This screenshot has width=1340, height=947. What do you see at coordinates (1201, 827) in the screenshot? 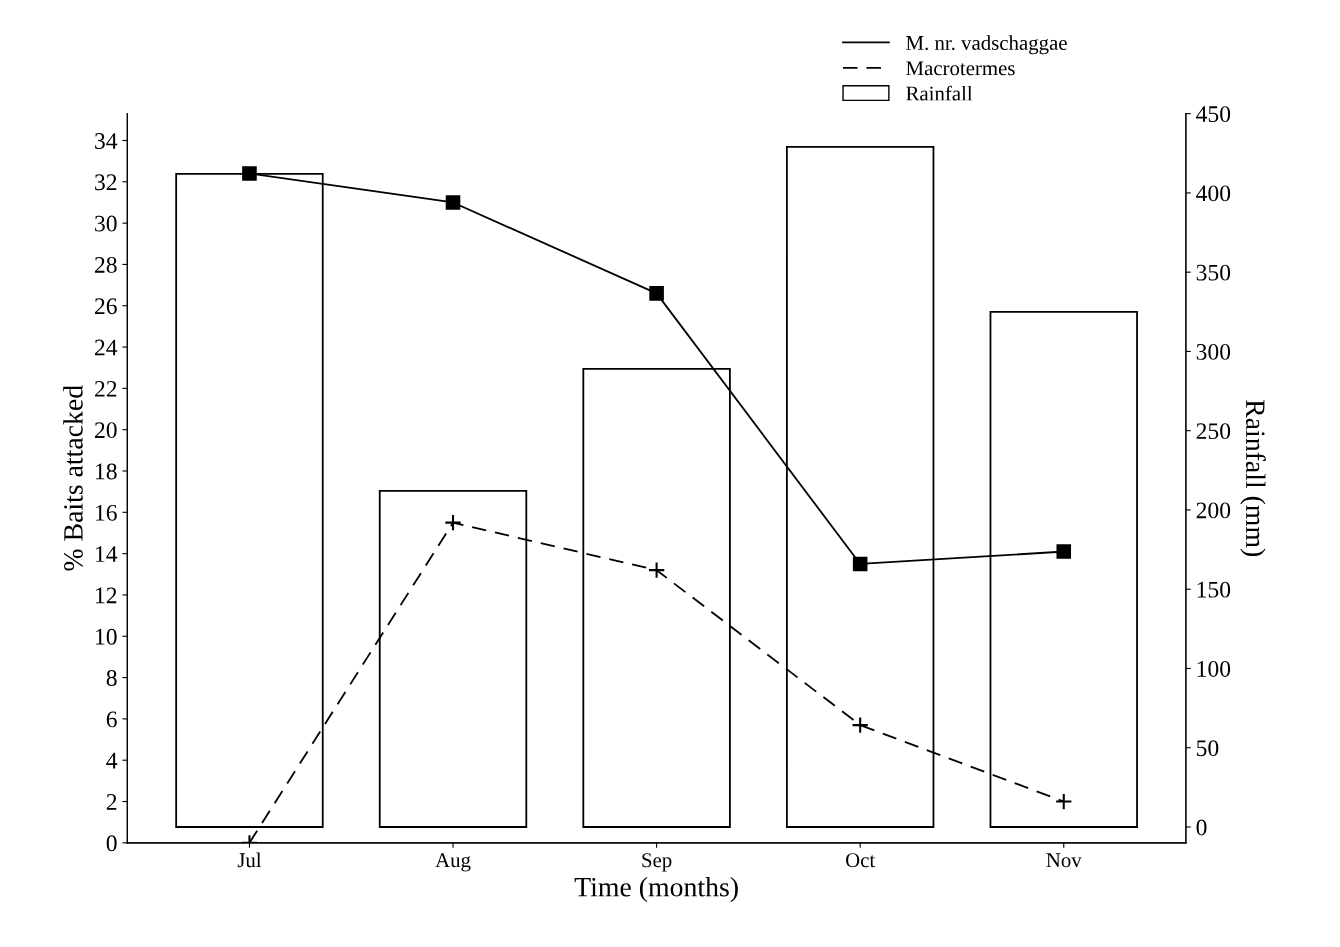
I see `y2-tick-label: 0` at bounding box center [1201, 827].